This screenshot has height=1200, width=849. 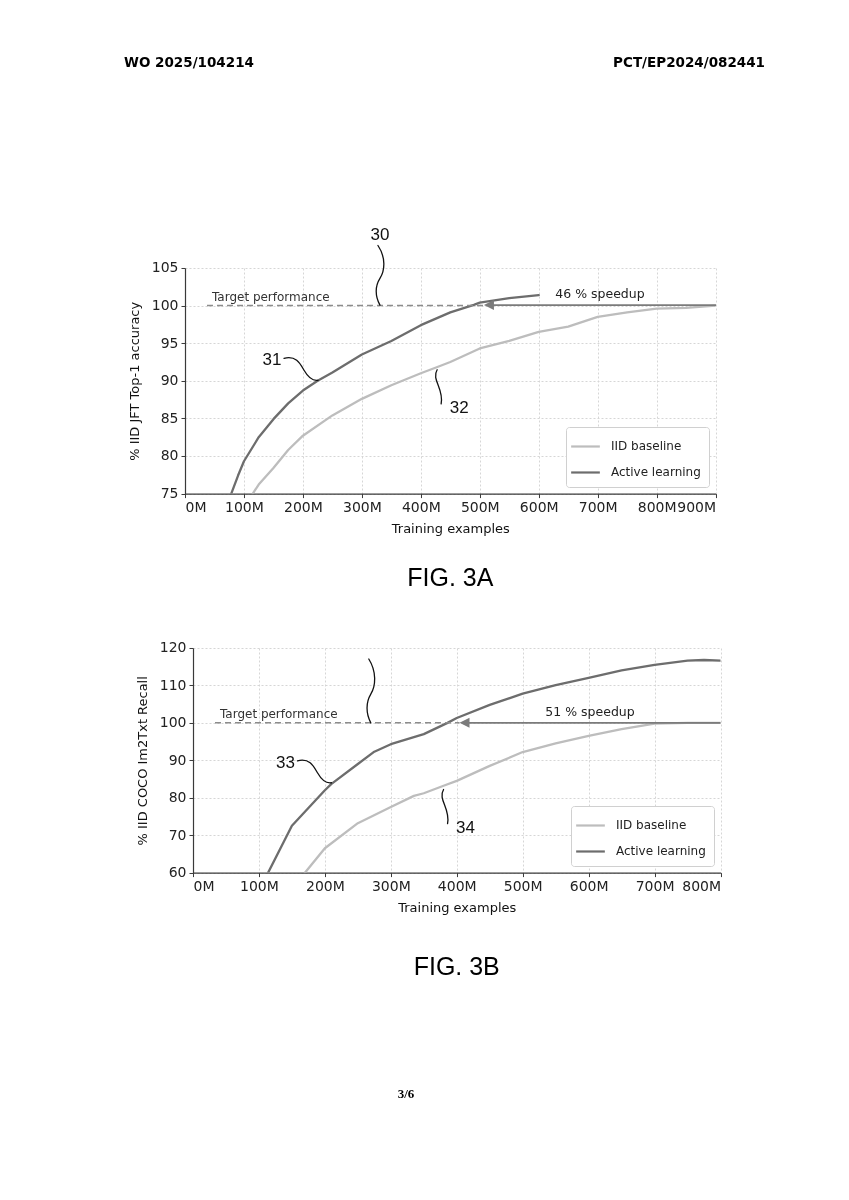 I want to click on annotation: 31, so click(x=272, y=360).